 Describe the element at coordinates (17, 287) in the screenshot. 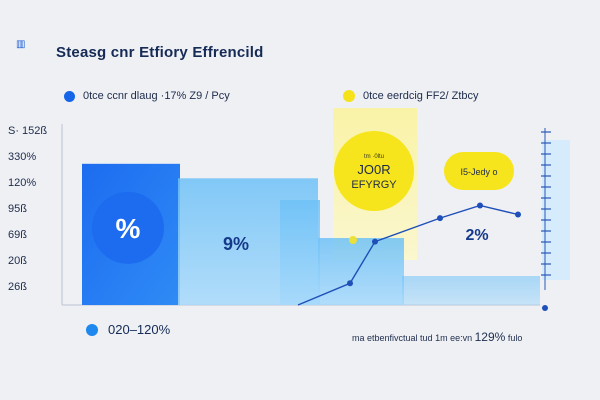

I see `y-tick-label: 26ß` at that location.